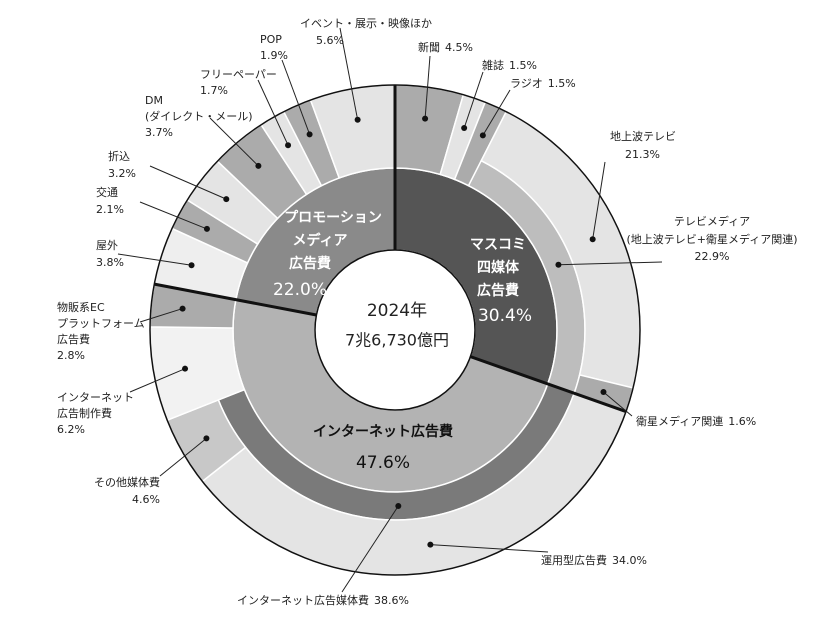  What do you see at coordinates (127, 482) in the screenshot?
I see `segment-name: その他媒体費` at bounding box center [127, 482].